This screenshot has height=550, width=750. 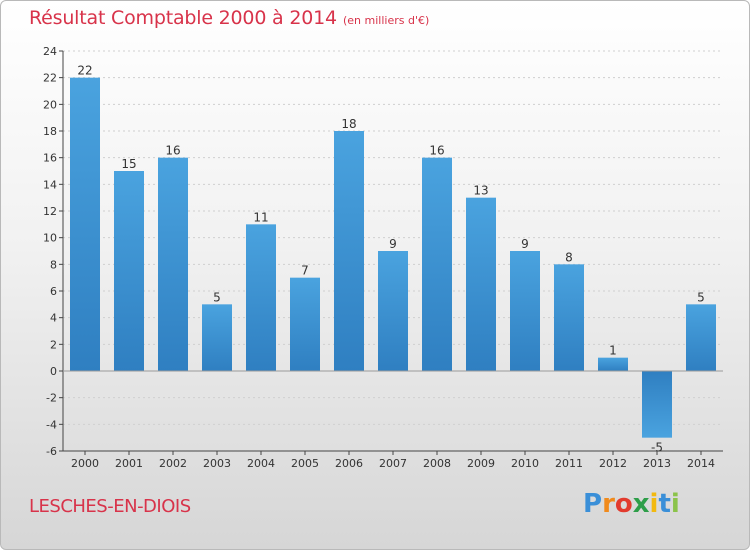 I want to click on y-tick-label: 0, so click(x=53, y=371).